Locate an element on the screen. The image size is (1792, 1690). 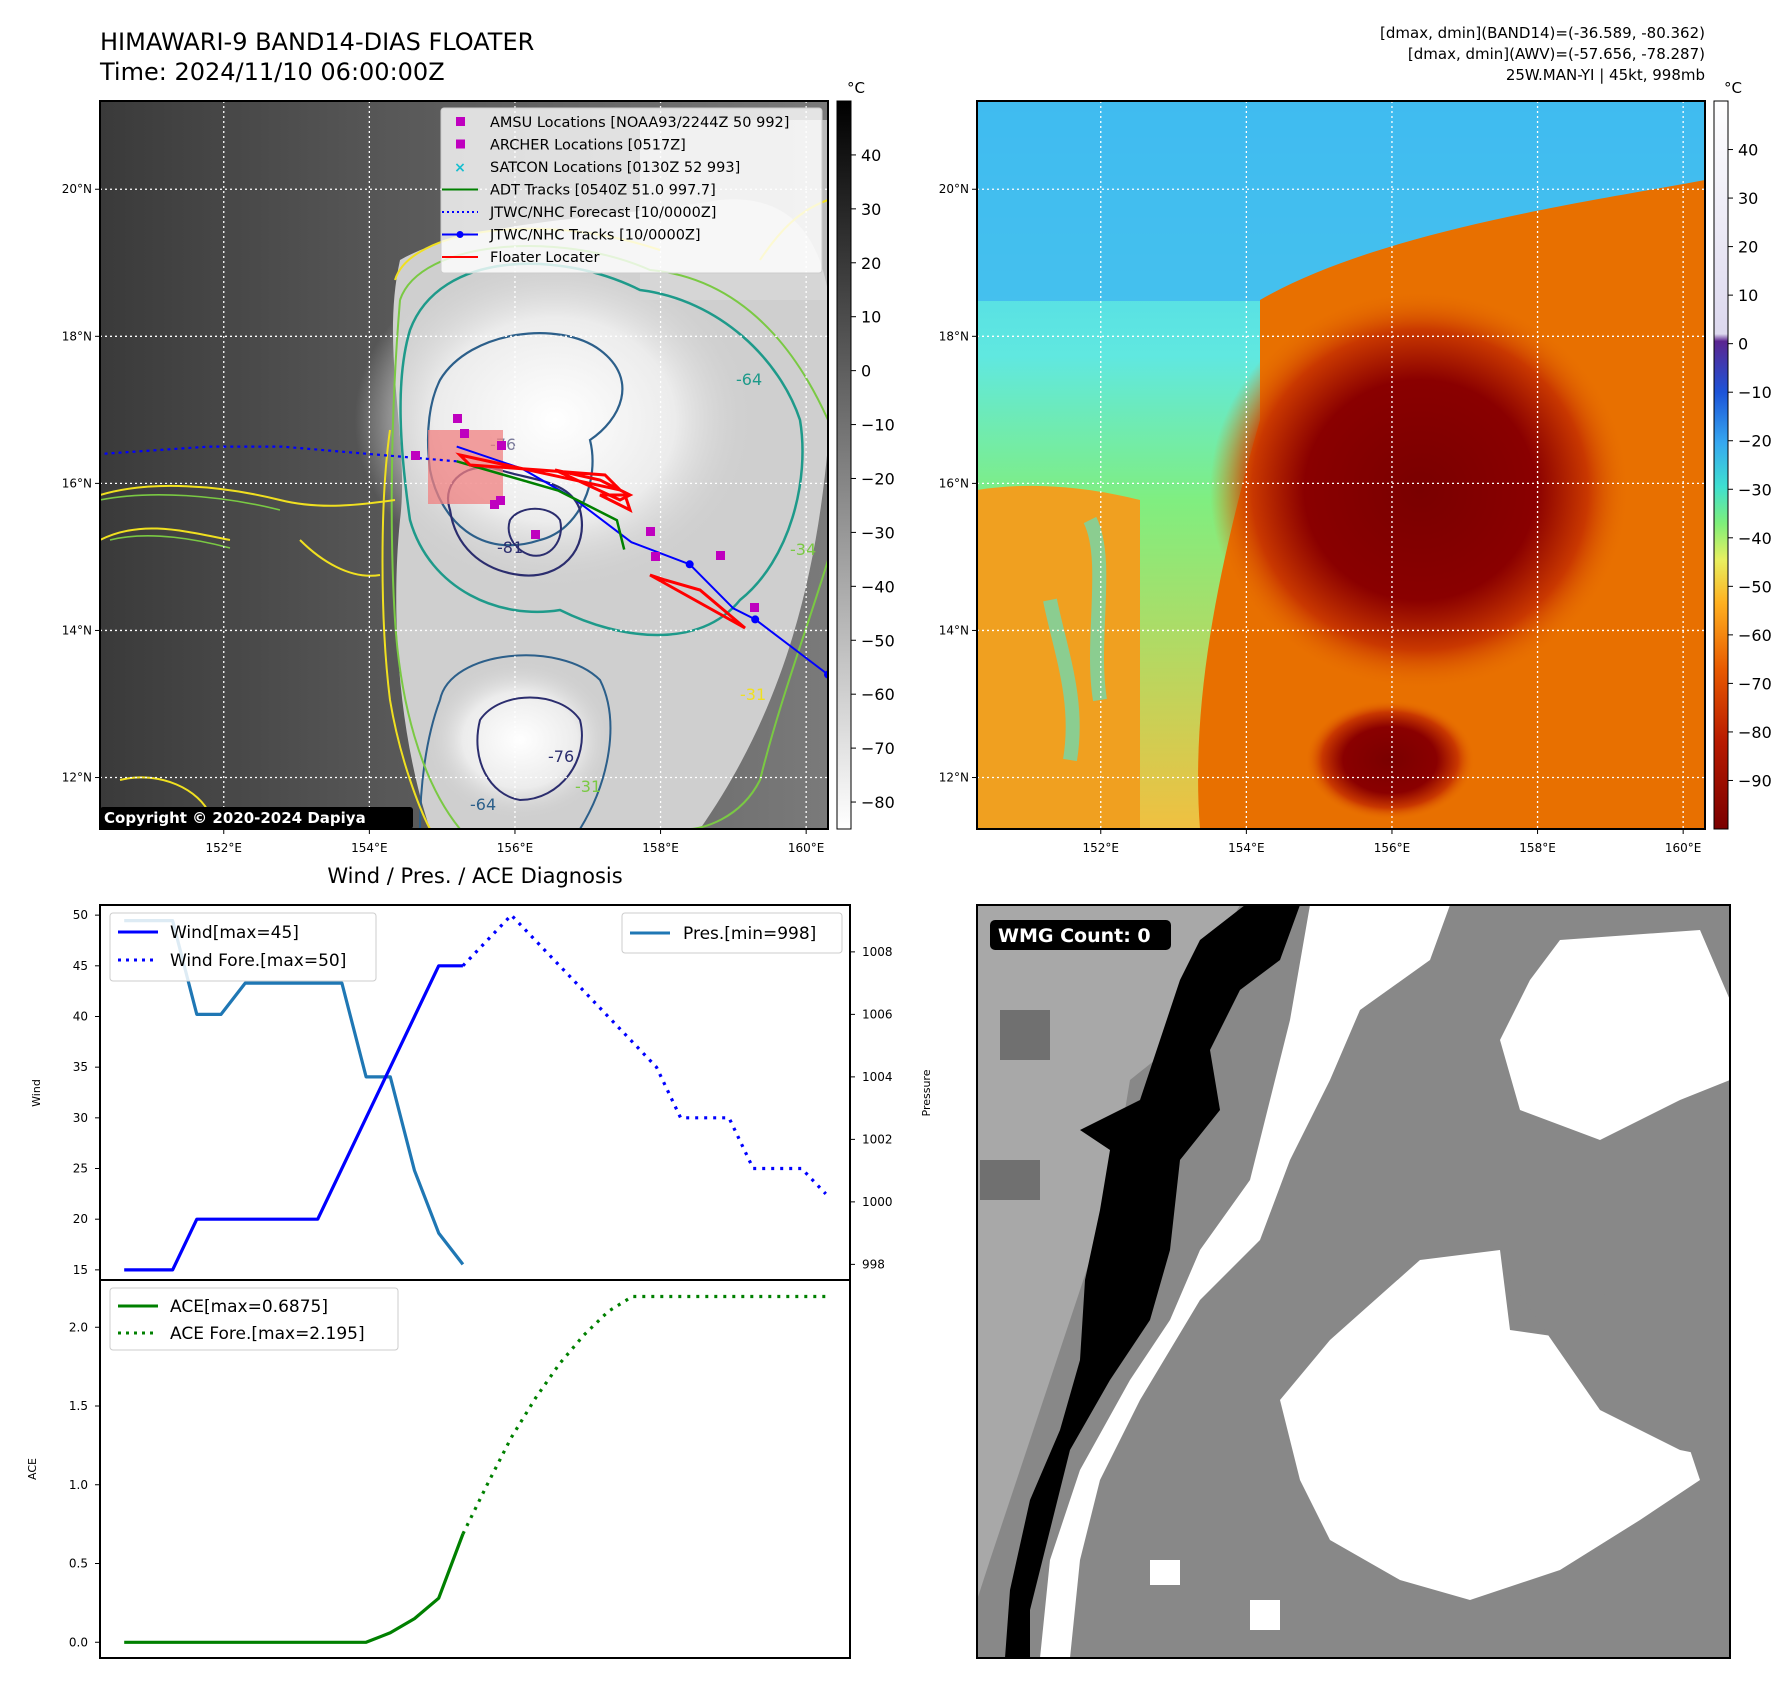
amsu-marker is located at coordinates (457, 418).